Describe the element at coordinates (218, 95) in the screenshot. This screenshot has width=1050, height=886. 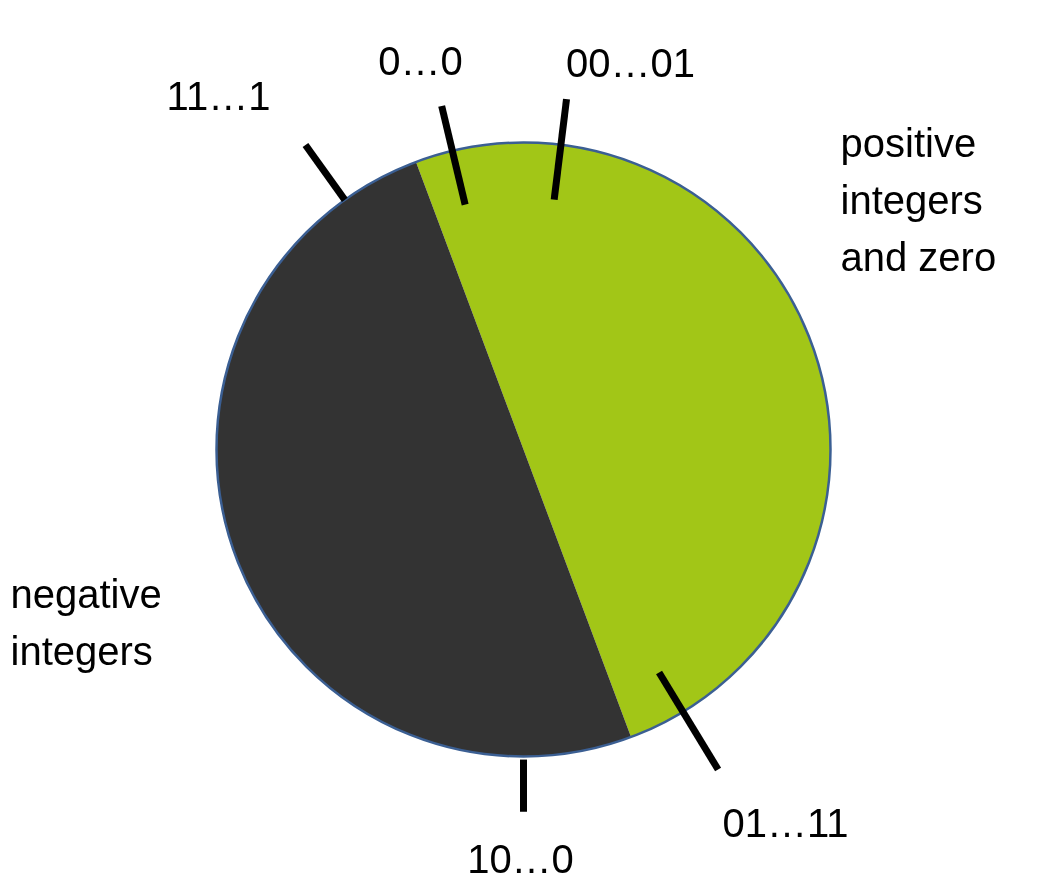
I see `text: 11…1` at that location.